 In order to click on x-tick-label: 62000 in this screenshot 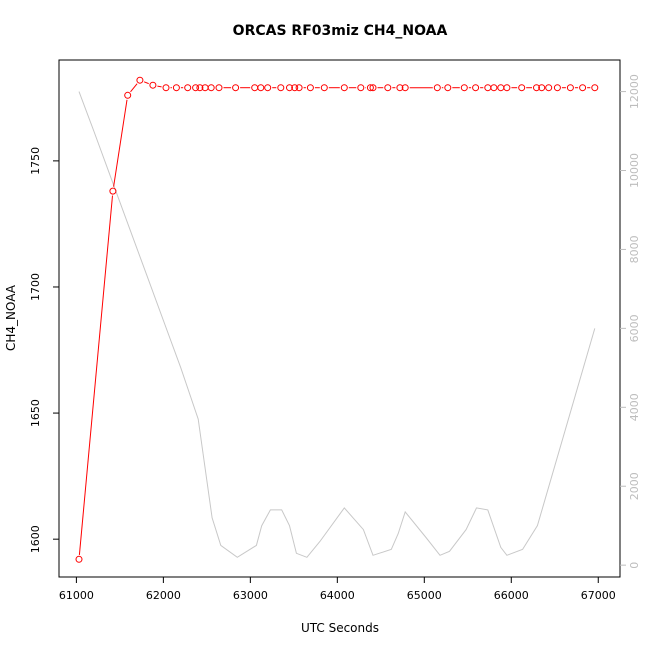, I will do `click(163, 595)`.